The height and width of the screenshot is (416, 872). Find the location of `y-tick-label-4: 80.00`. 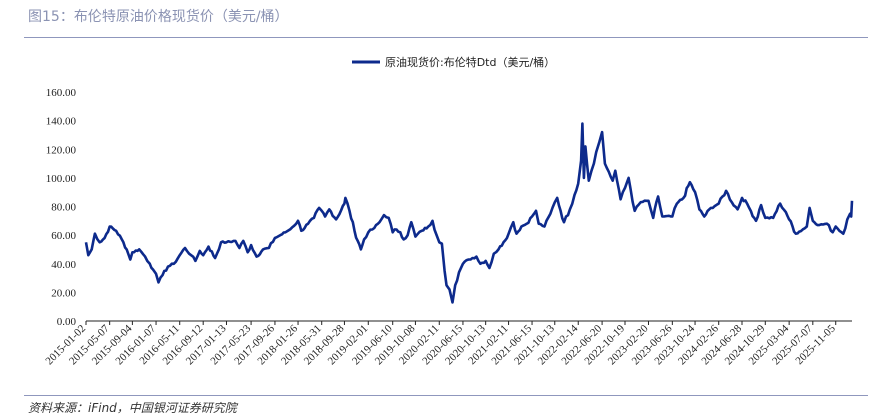

y-tick-label-4: 80.00 is located at coordinates (63, 208).